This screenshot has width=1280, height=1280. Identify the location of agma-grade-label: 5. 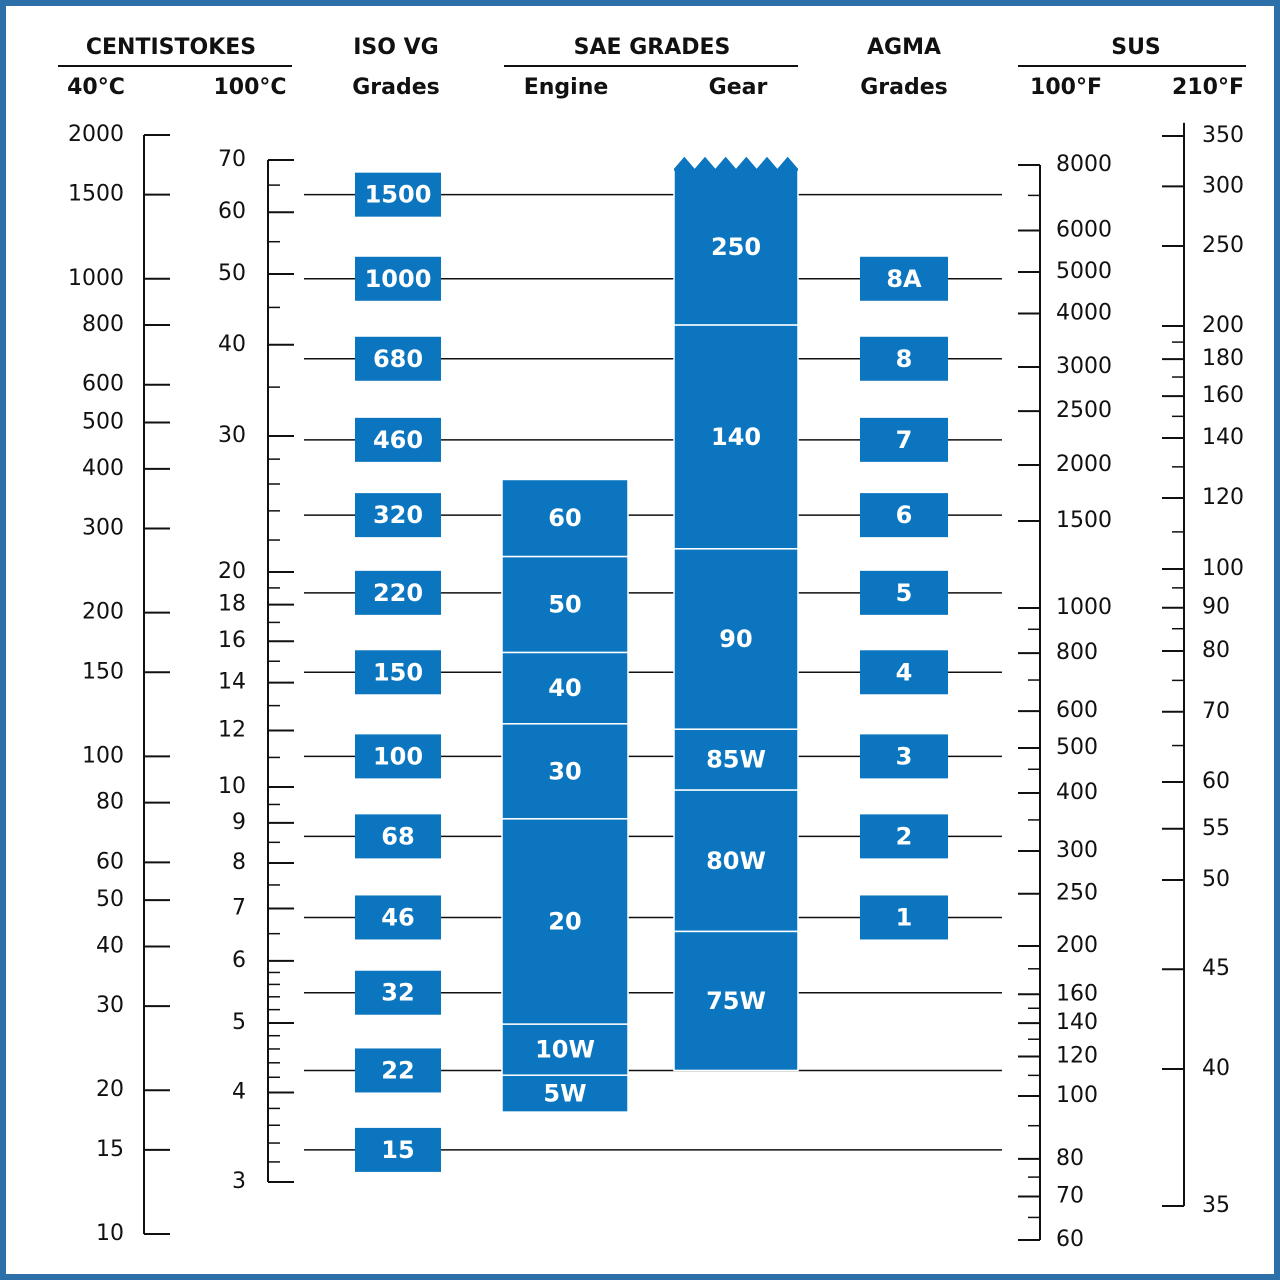
(904, 593).